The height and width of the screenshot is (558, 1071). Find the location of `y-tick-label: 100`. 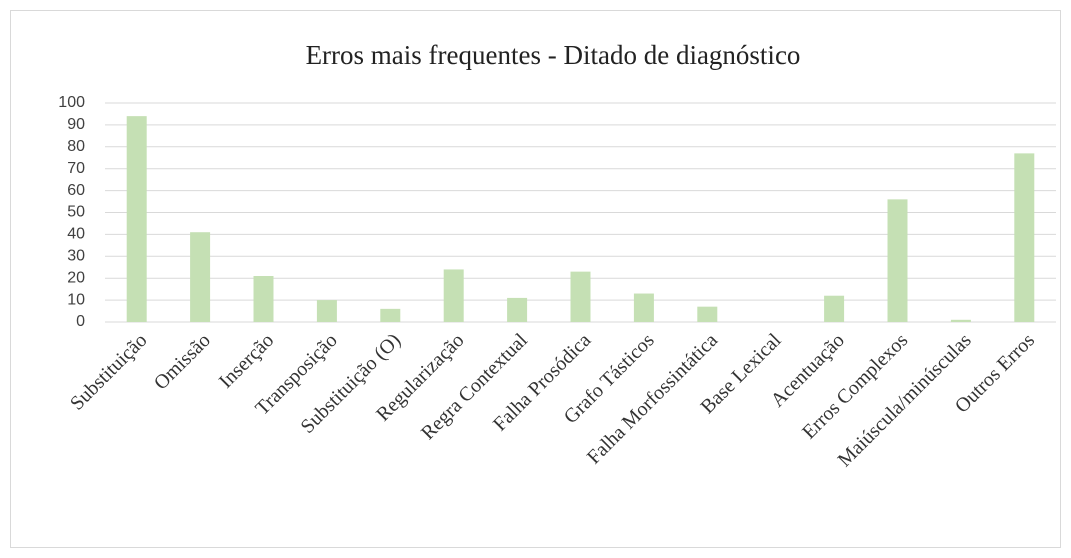

y-tick-label: 100 is located at coordinates (71, 102).